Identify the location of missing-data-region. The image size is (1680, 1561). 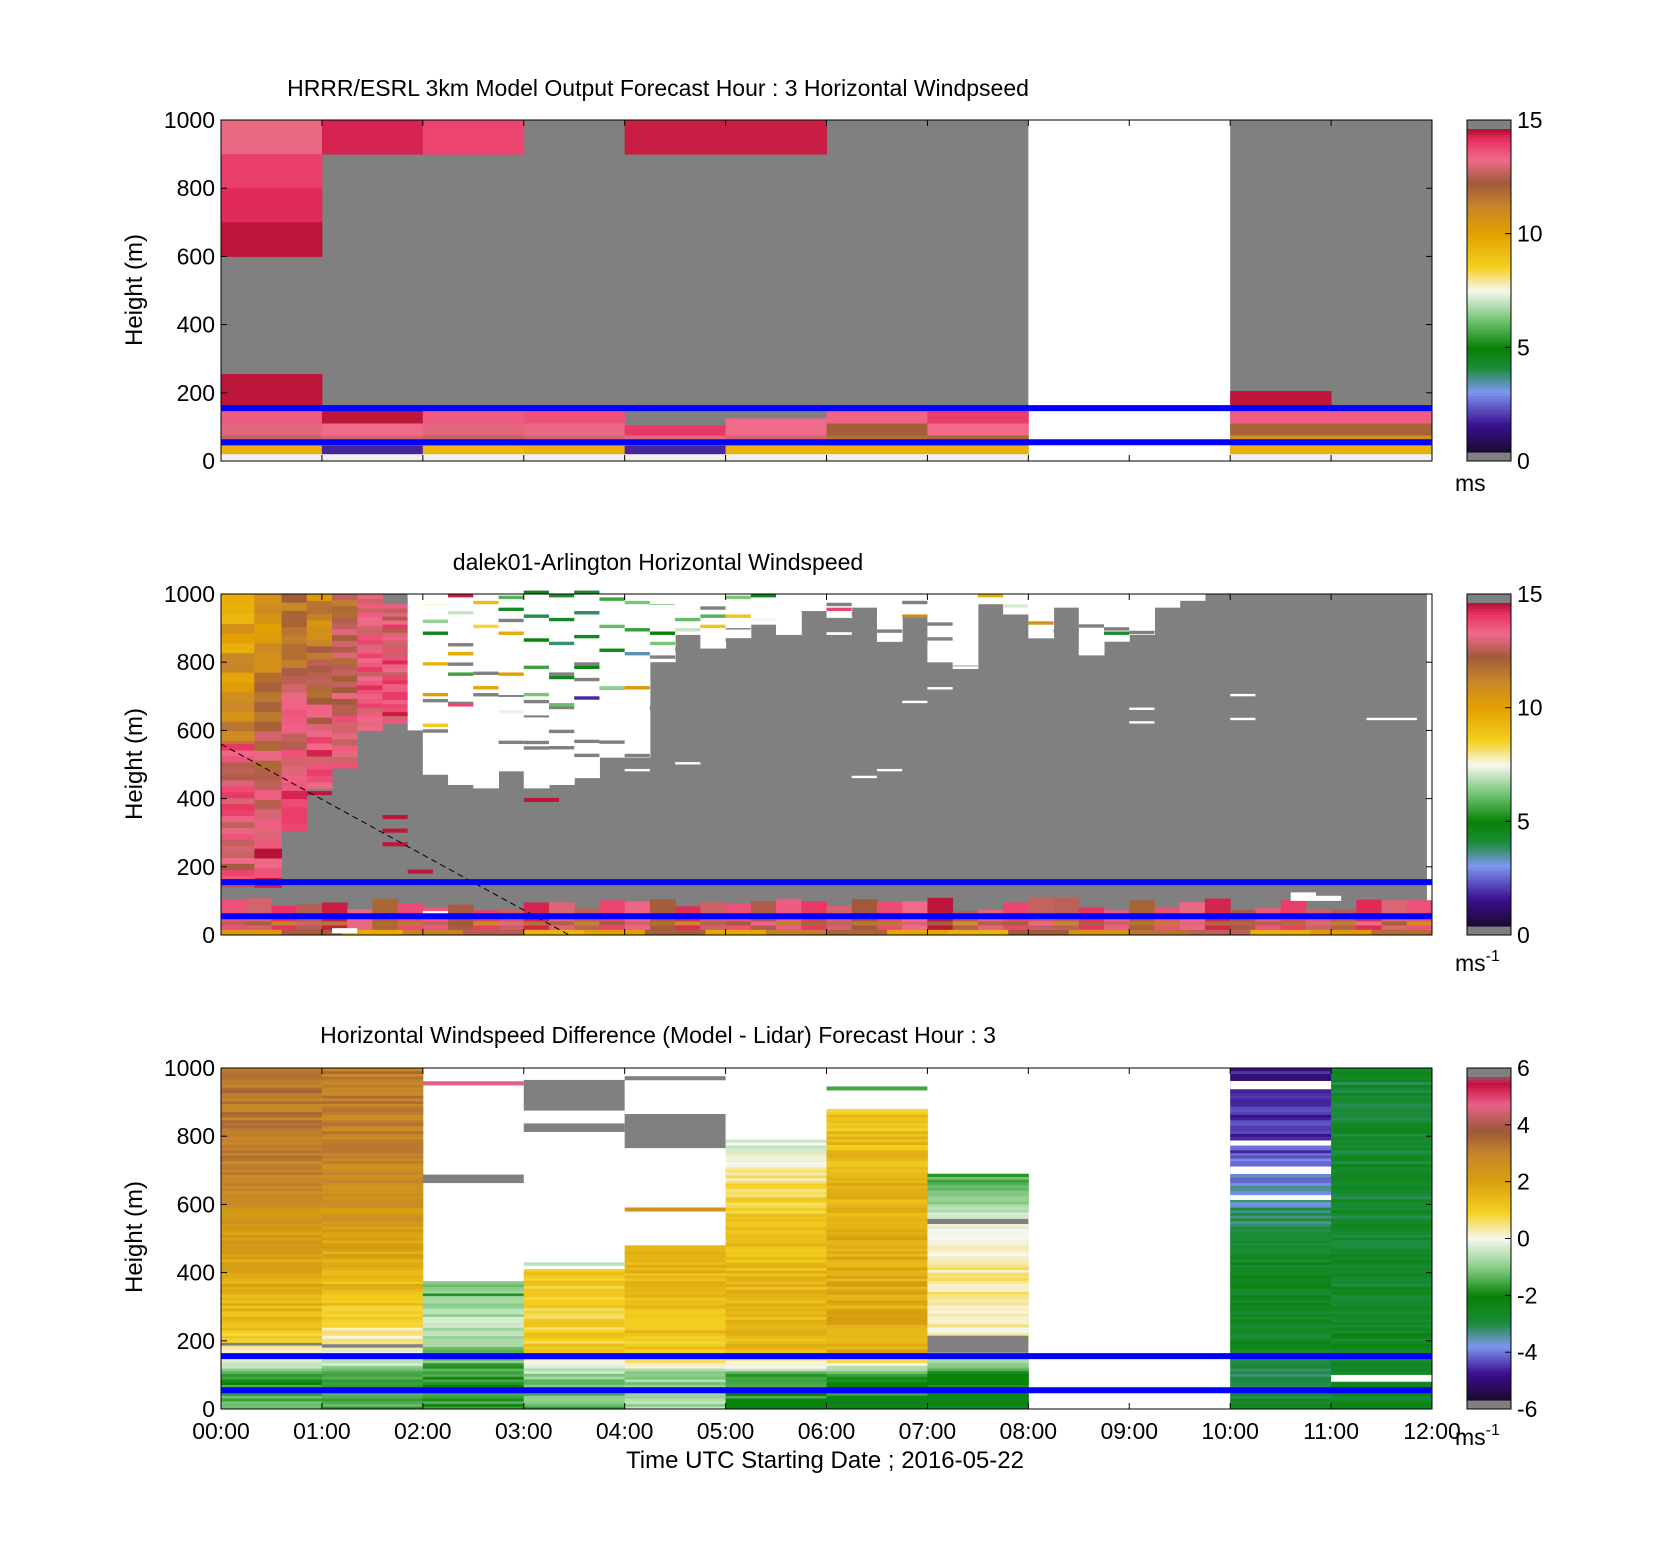
(486, 691).